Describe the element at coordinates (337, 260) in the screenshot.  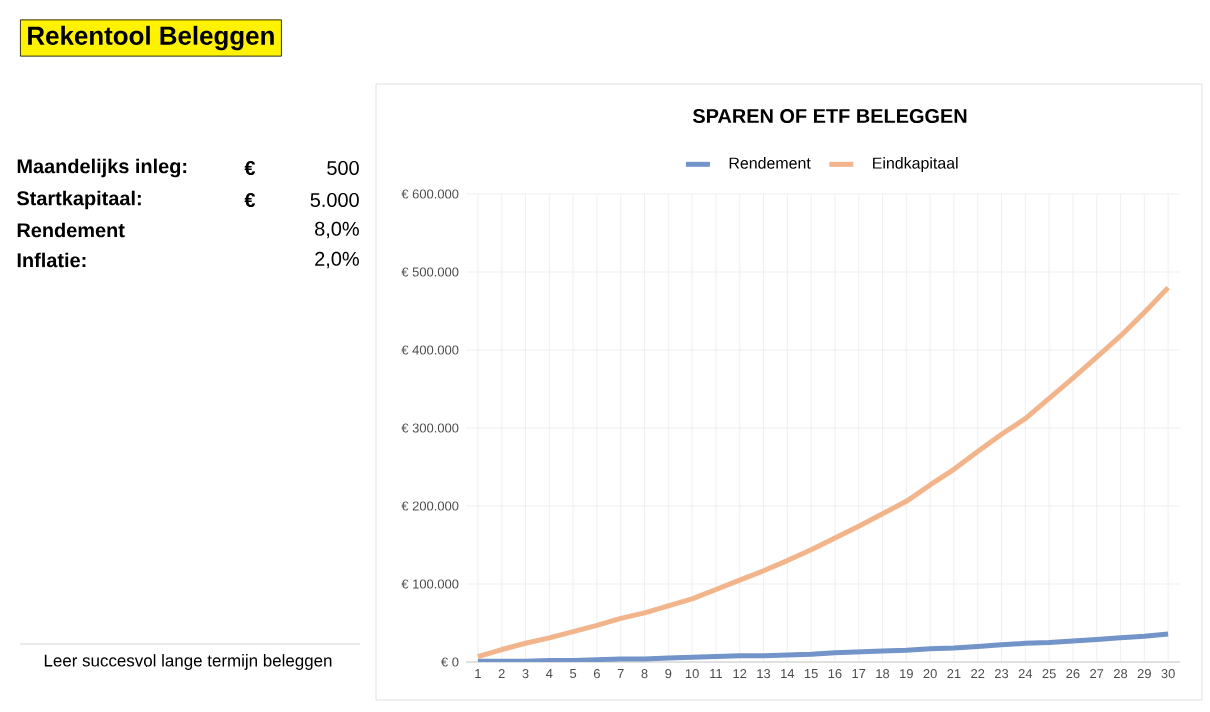
I see `text: 2,0%` at that location.